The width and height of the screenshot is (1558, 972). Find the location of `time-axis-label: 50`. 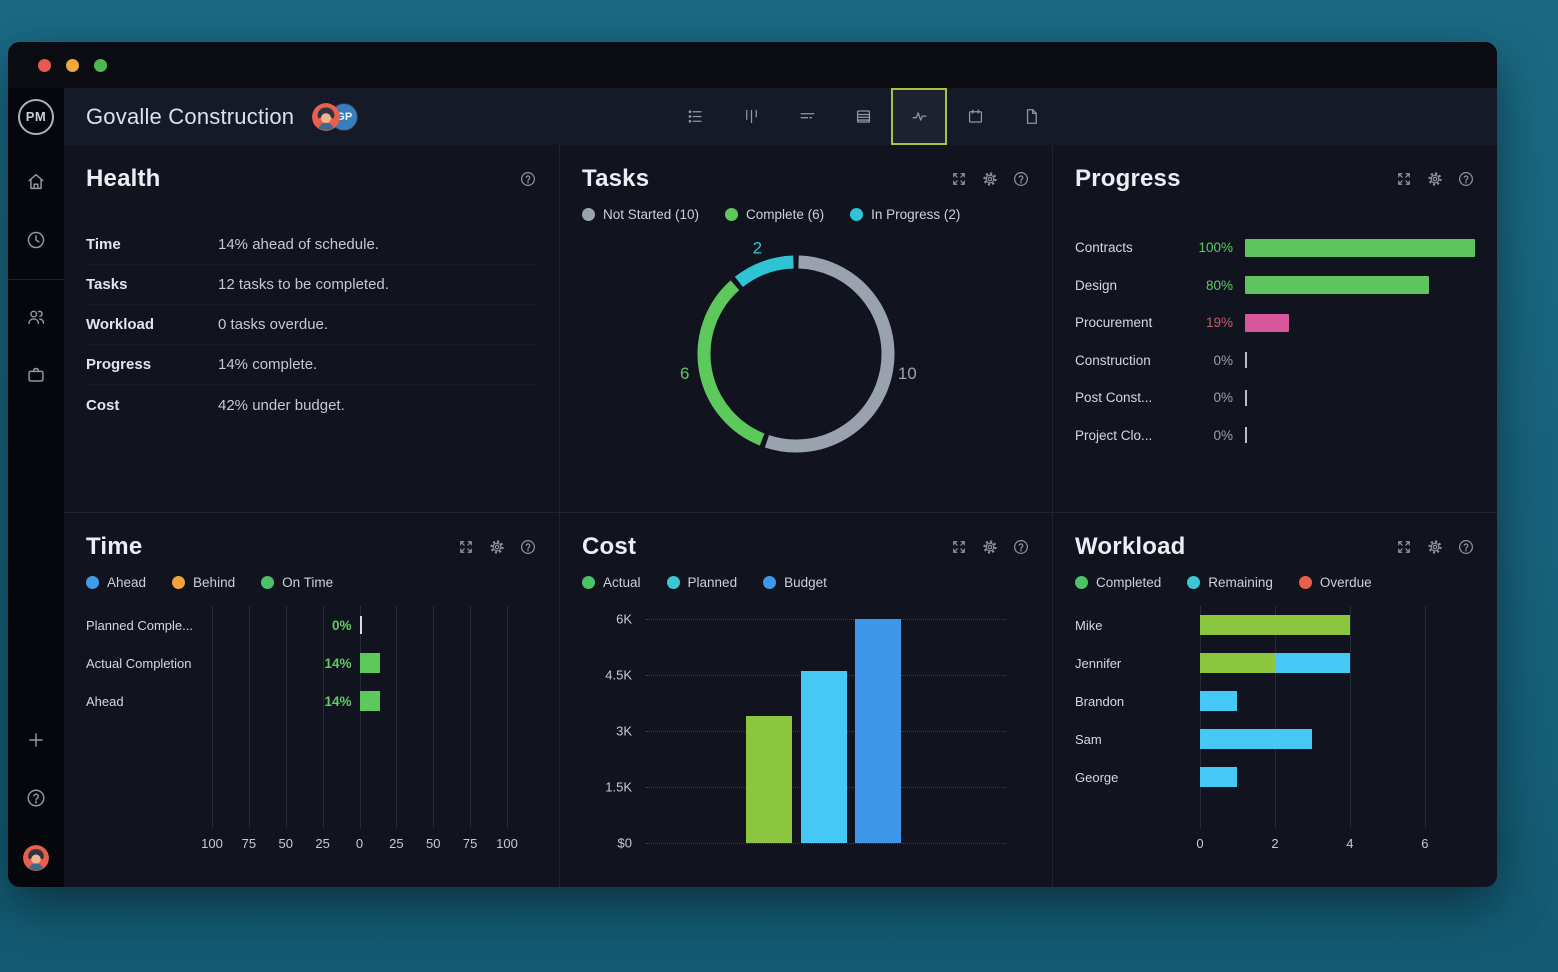

time-axis-label: 50 is located at coordinates (433, 843).